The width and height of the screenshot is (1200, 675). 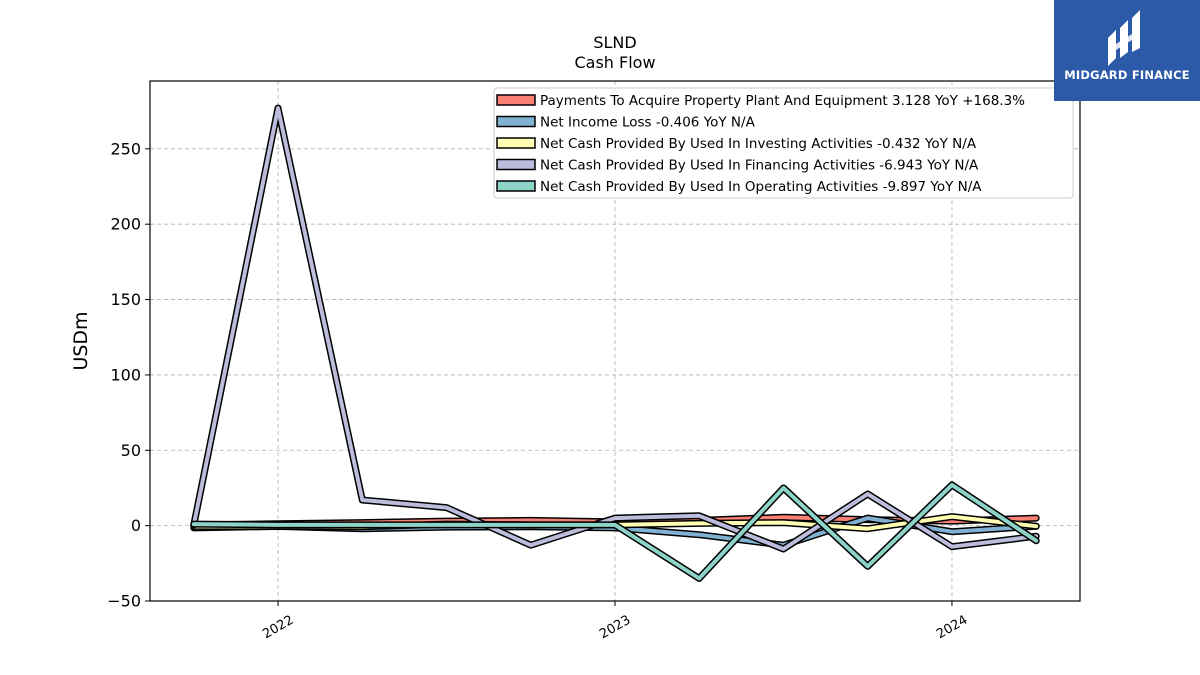 What do you see at coordinates (131, 450) in the screenshot?
I see `y-tick-label: 50` at bounding box center [131, 450].